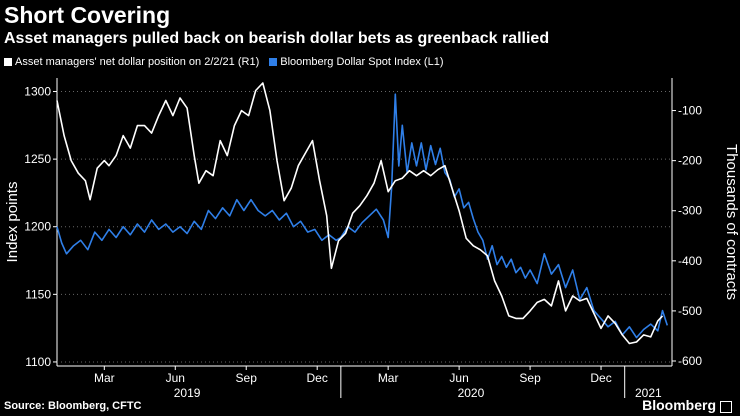 This screenshot has width=740, height=416. What do you see at coordinates (690, 111) in the screenshot?
I see `right-tick-label-5: -100` at bounding box center [690, 111].